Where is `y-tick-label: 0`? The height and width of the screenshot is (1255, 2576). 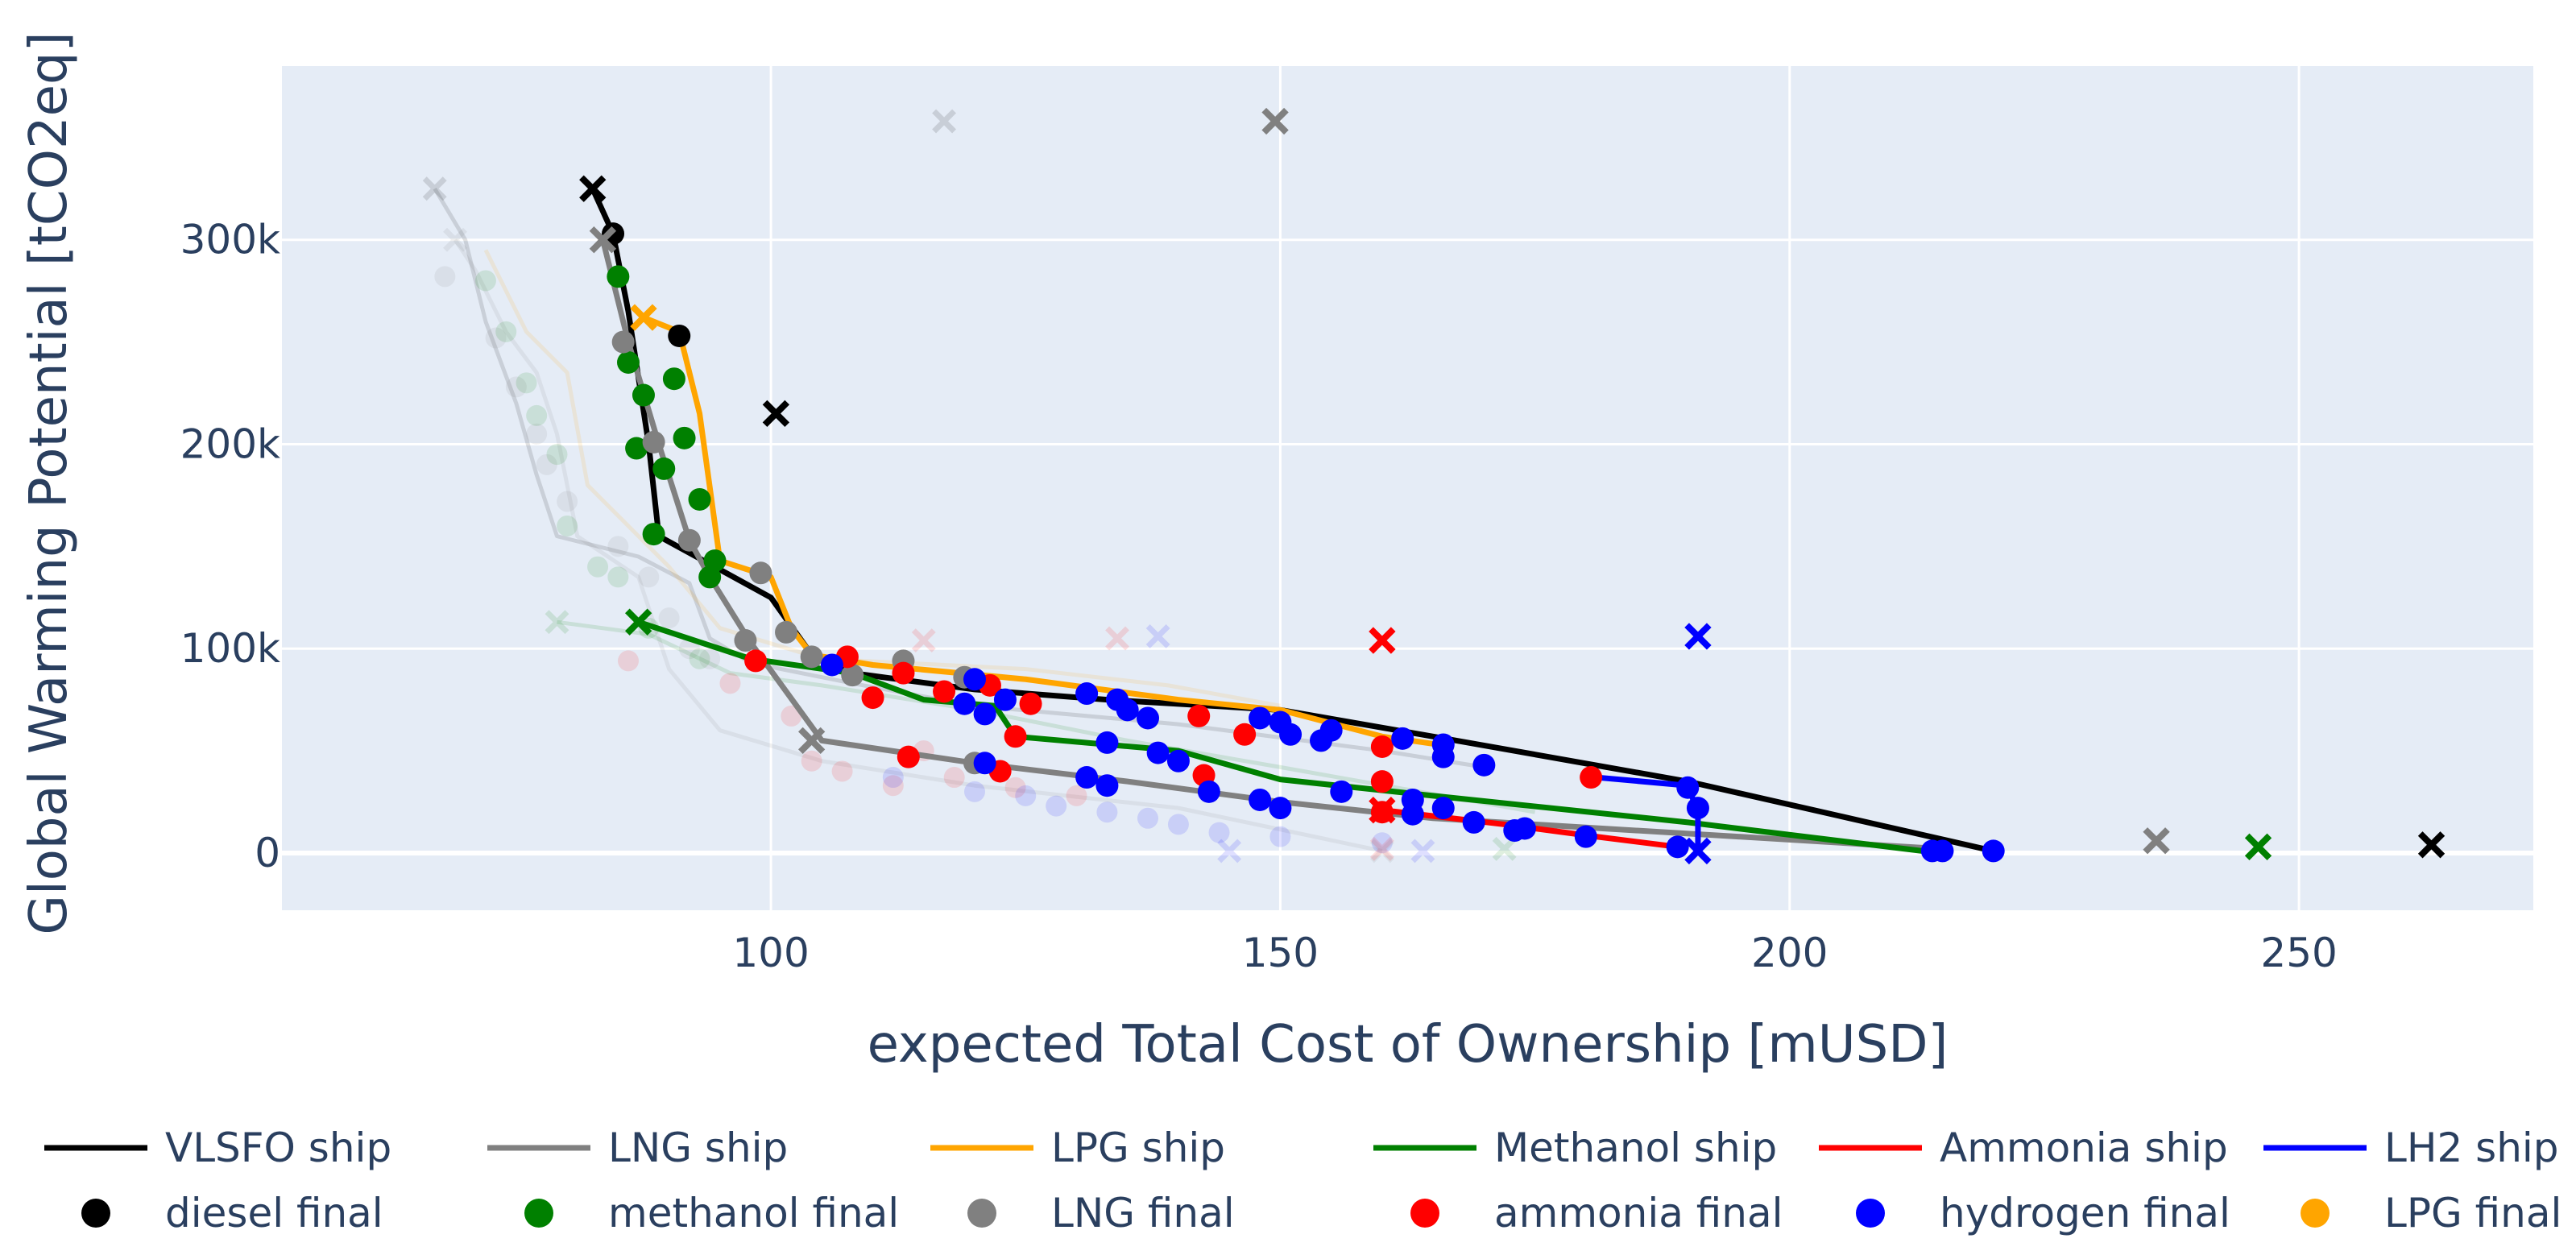
y-tick-label: 0 is located at coordinates (267, 853).